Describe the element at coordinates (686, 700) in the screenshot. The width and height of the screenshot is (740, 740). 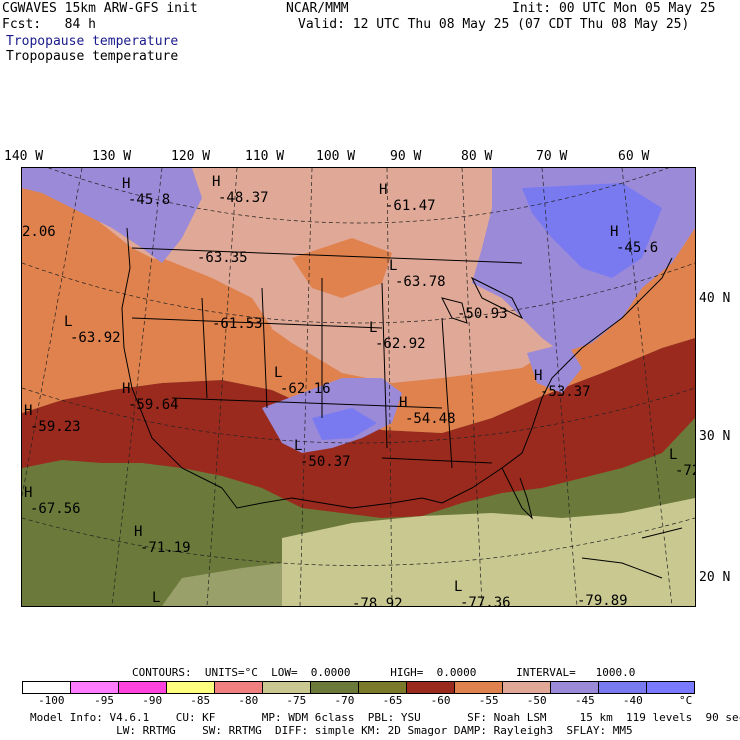
I see `legend-tick-label: °C` at that location.